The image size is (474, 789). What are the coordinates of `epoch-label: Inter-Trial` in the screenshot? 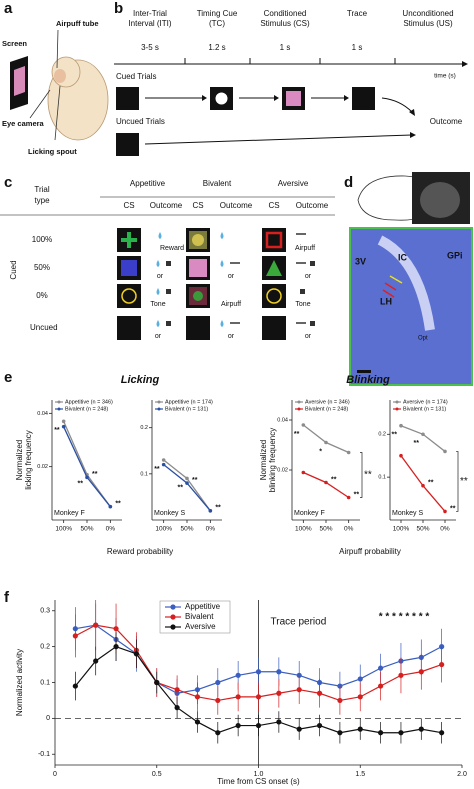 It's located at (150, 13).